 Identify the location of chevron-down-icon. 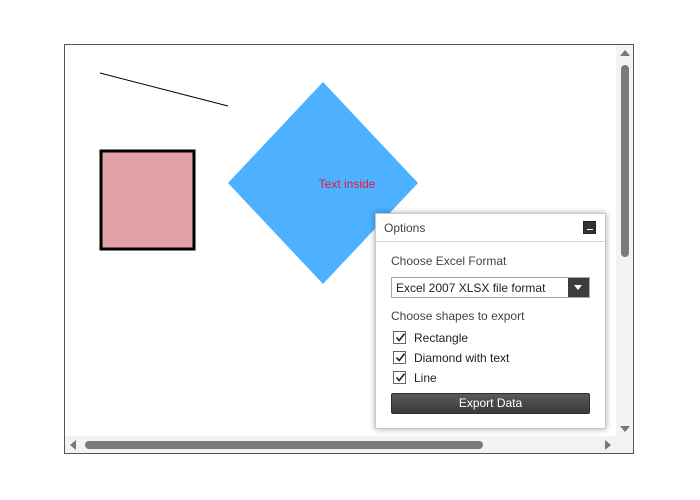
(578, 287).